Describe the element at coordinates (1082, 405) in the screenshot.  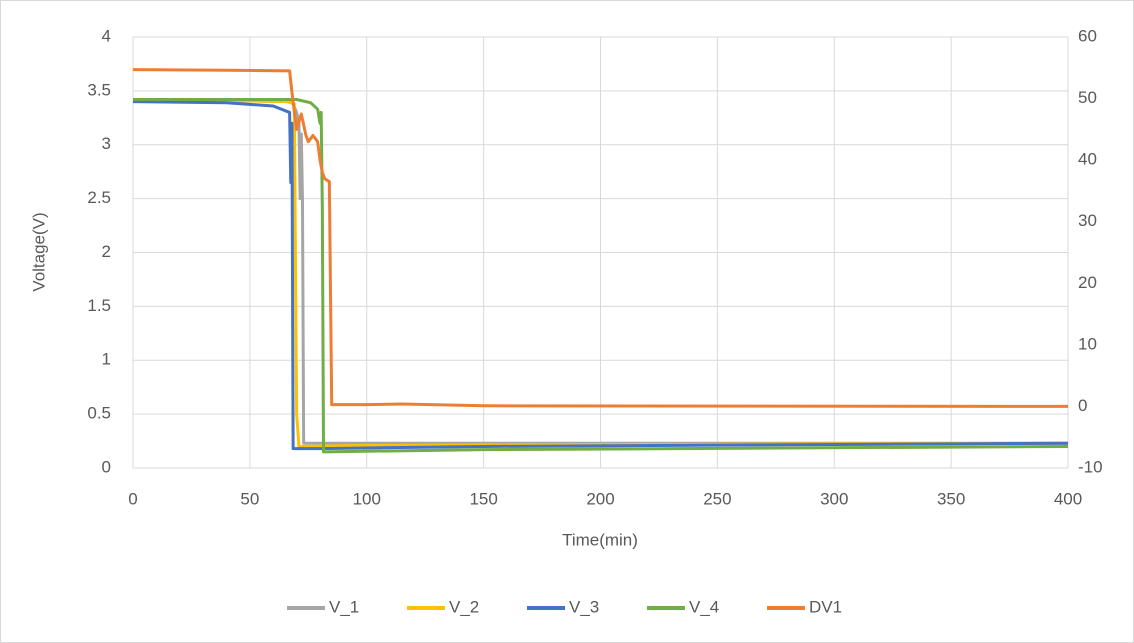
I see `y2-tick-label: 0` at that location.